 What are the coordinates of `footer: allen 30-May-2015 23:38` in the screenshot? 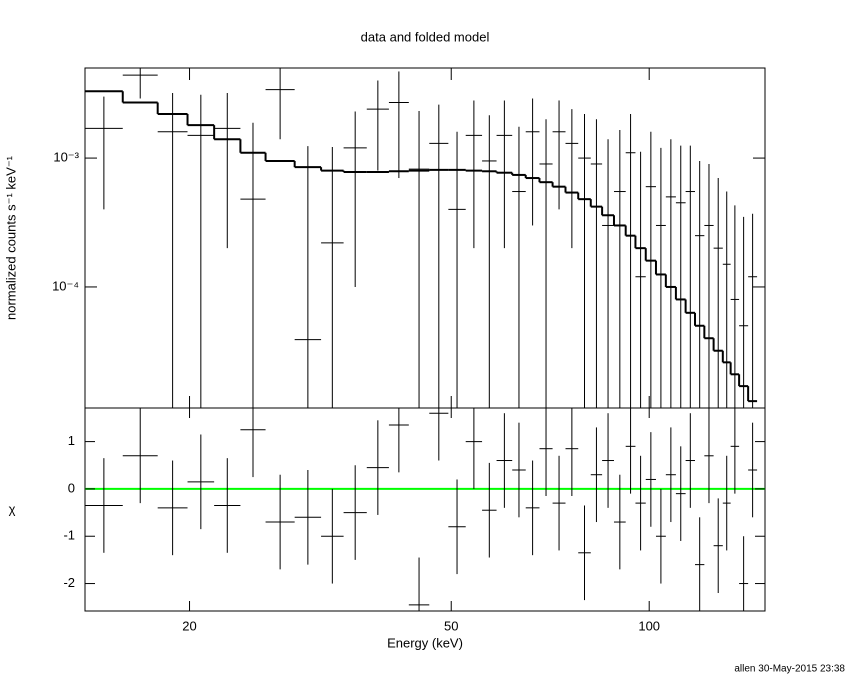 It's located at (789, 669).